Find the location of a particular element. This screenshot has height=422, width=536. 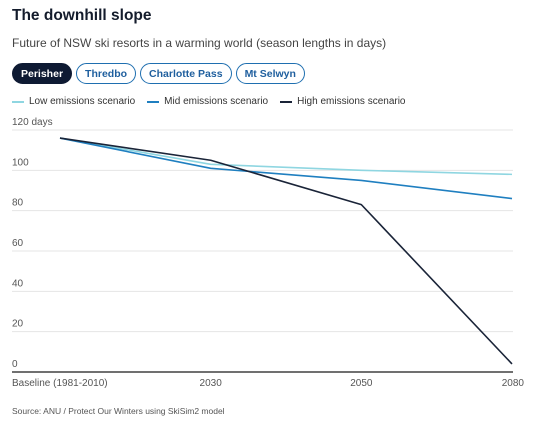

legend-item-low: Low emissions scenario is located at coordinates (73, 101).